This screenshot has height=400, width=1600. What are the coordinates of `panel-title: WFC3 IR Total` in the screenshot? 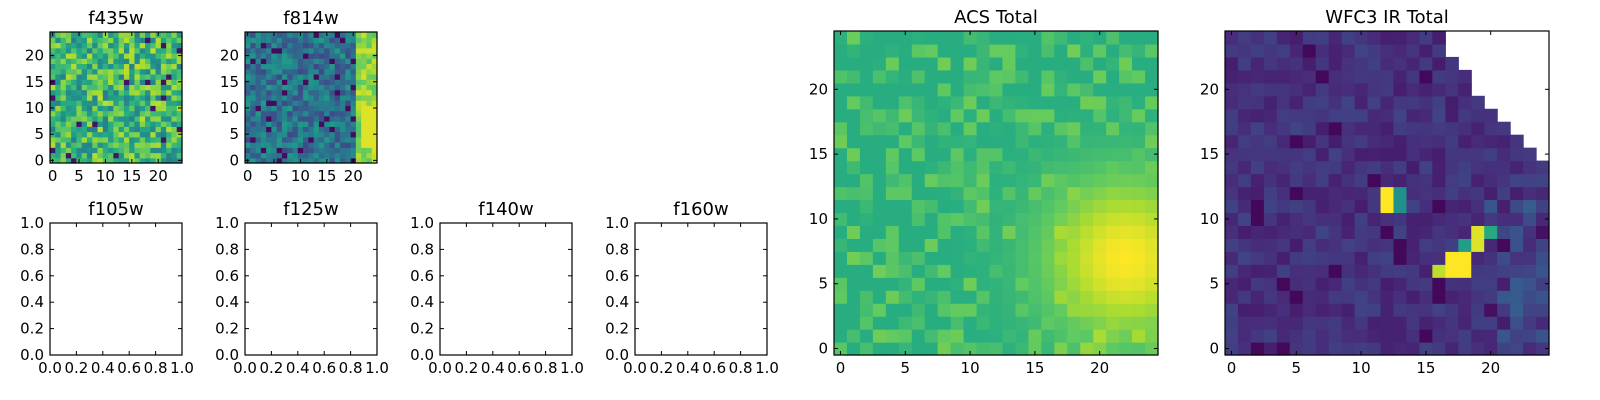 It's located at (1386, 17).